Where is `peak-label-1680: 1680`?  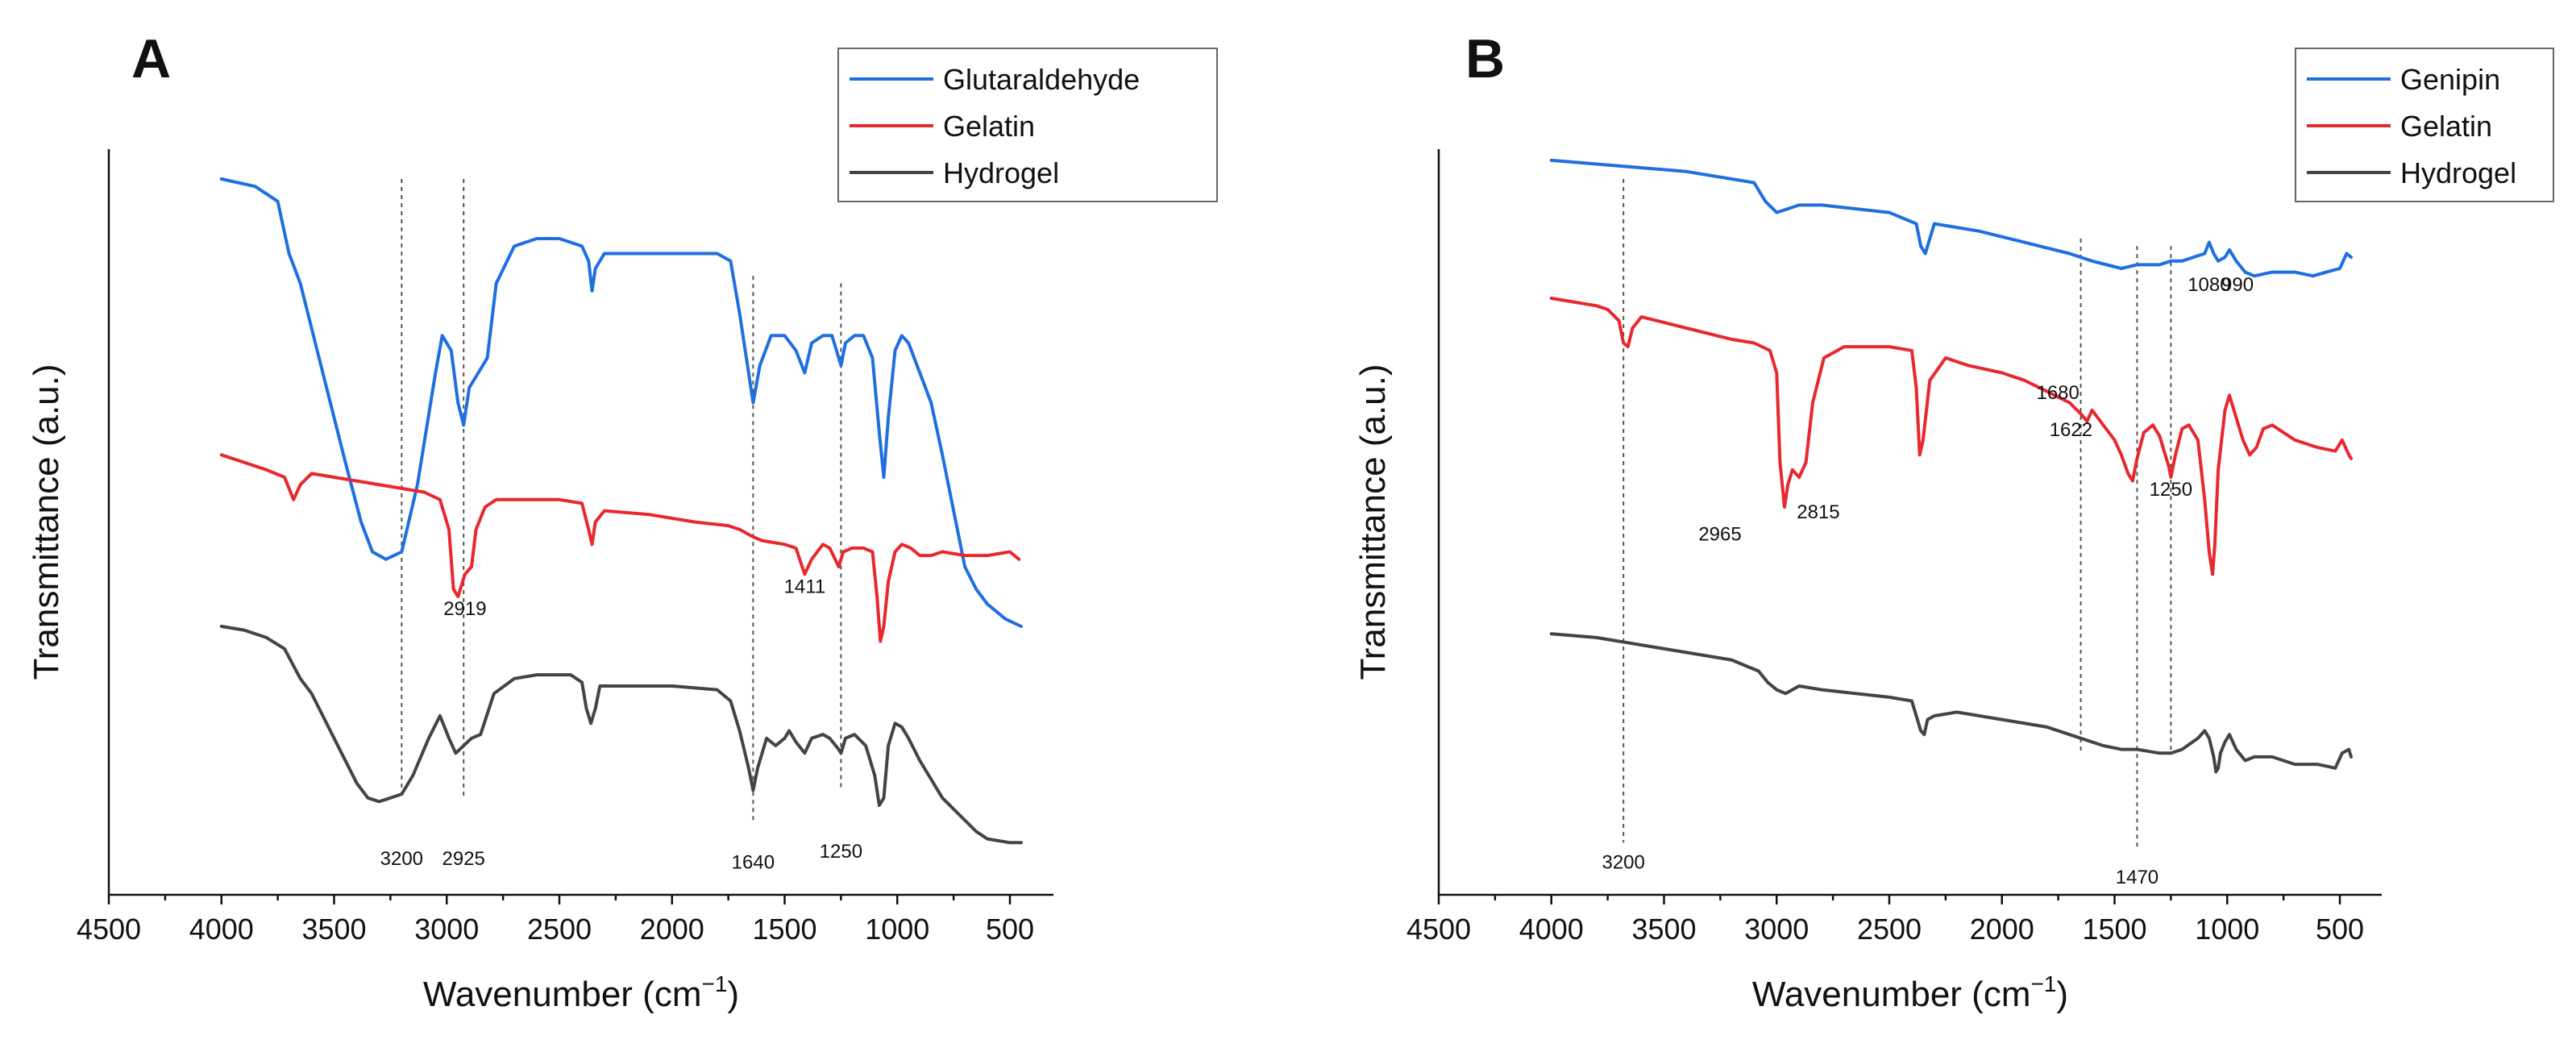 peak-label-1680: 1680 is located at coordinates (2057, 393).